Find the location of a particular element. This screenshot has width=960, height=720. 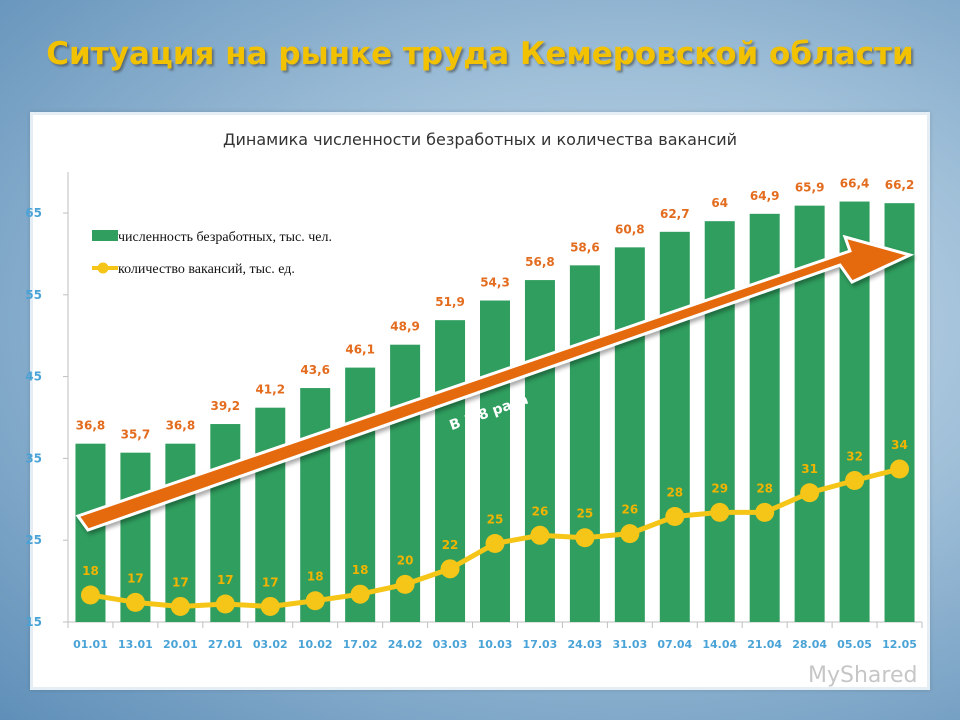

x-tick-label: 17.03 is located at coordinates (540, 644).